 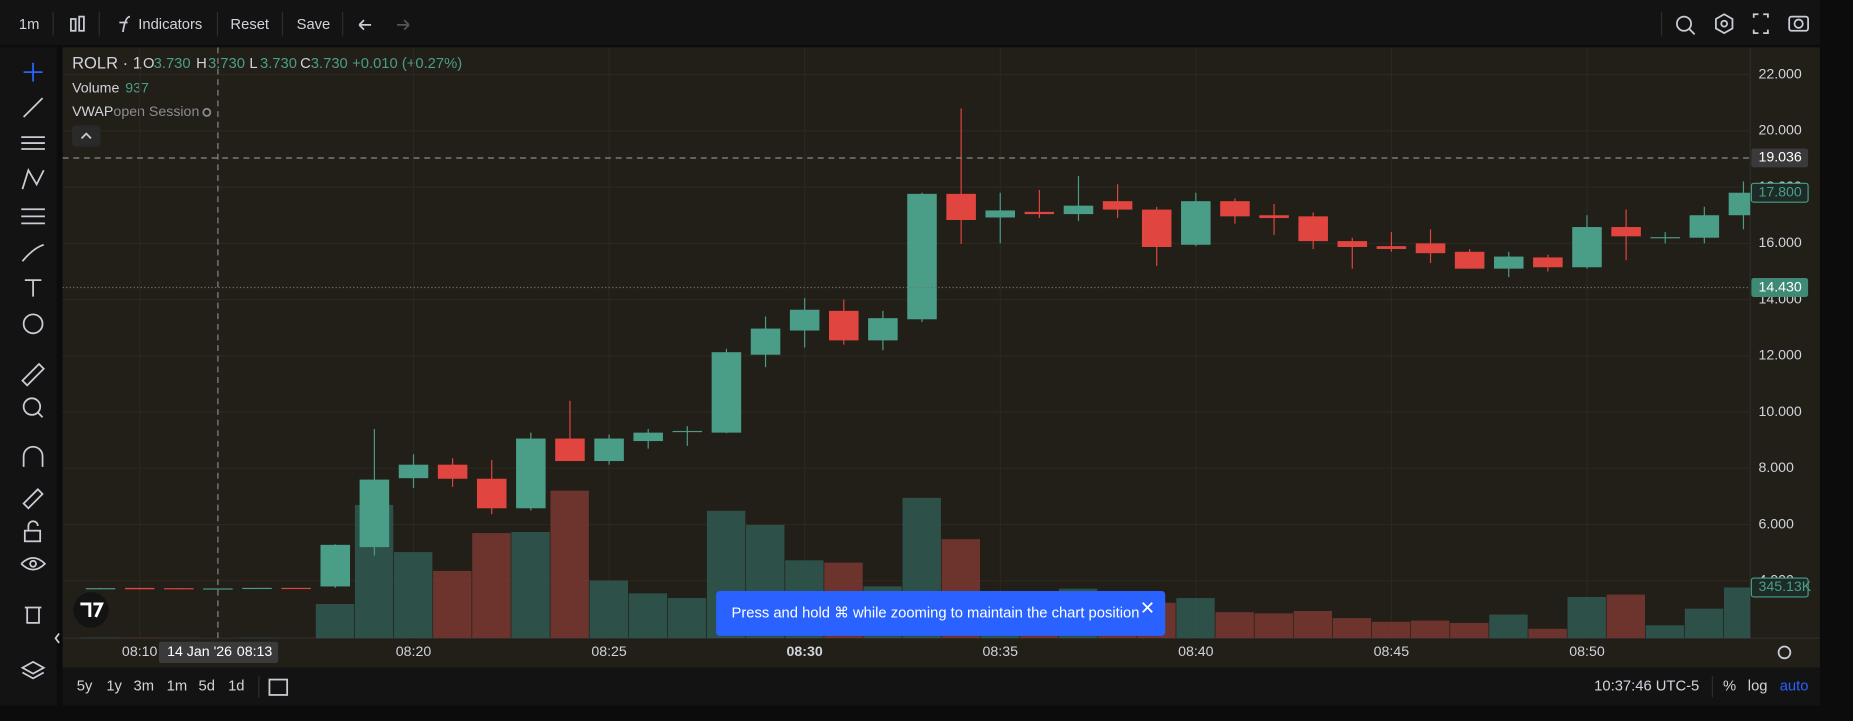 I want to click on visibility-tool, so click(x=33, y=563).